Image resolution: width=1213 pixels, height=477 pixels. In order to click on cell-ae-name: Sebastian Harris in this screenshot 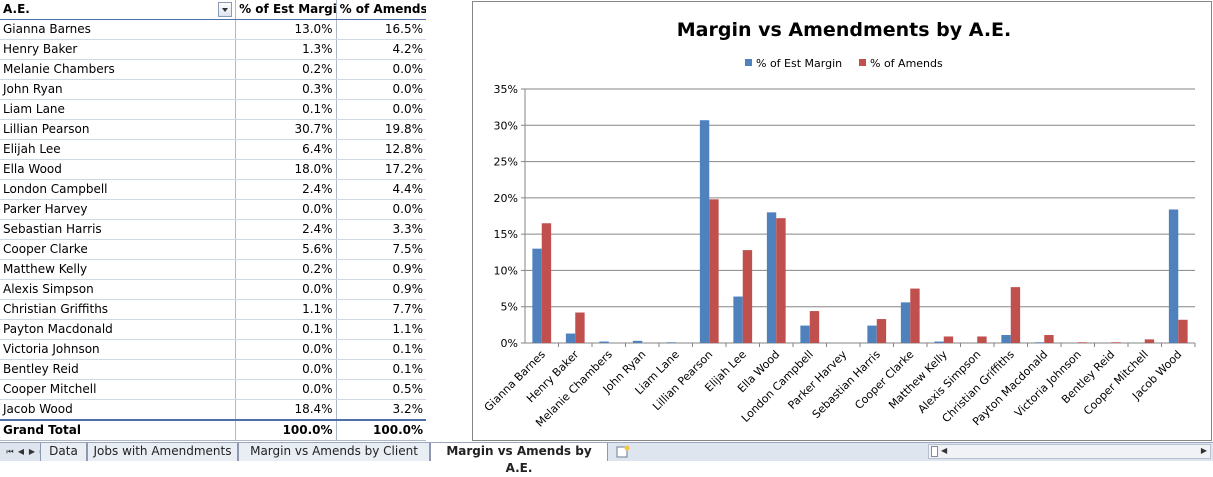, I will do `click(118, 229)`.